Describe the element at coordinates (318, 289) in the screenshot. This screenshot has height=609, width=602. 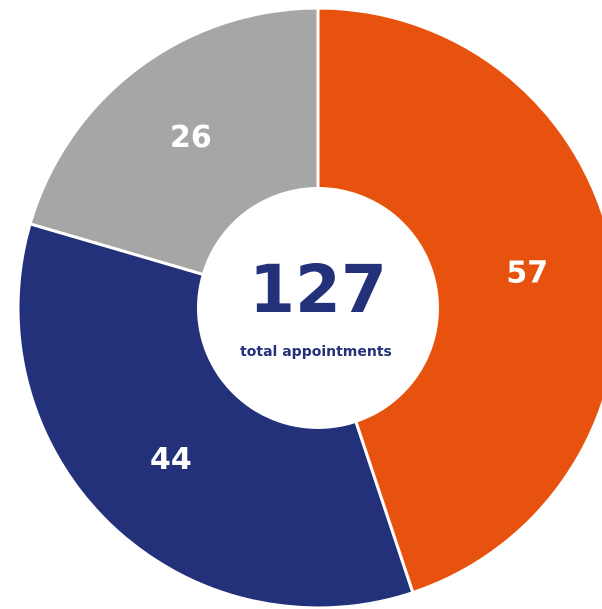
I see `center-value: 127` at that location.